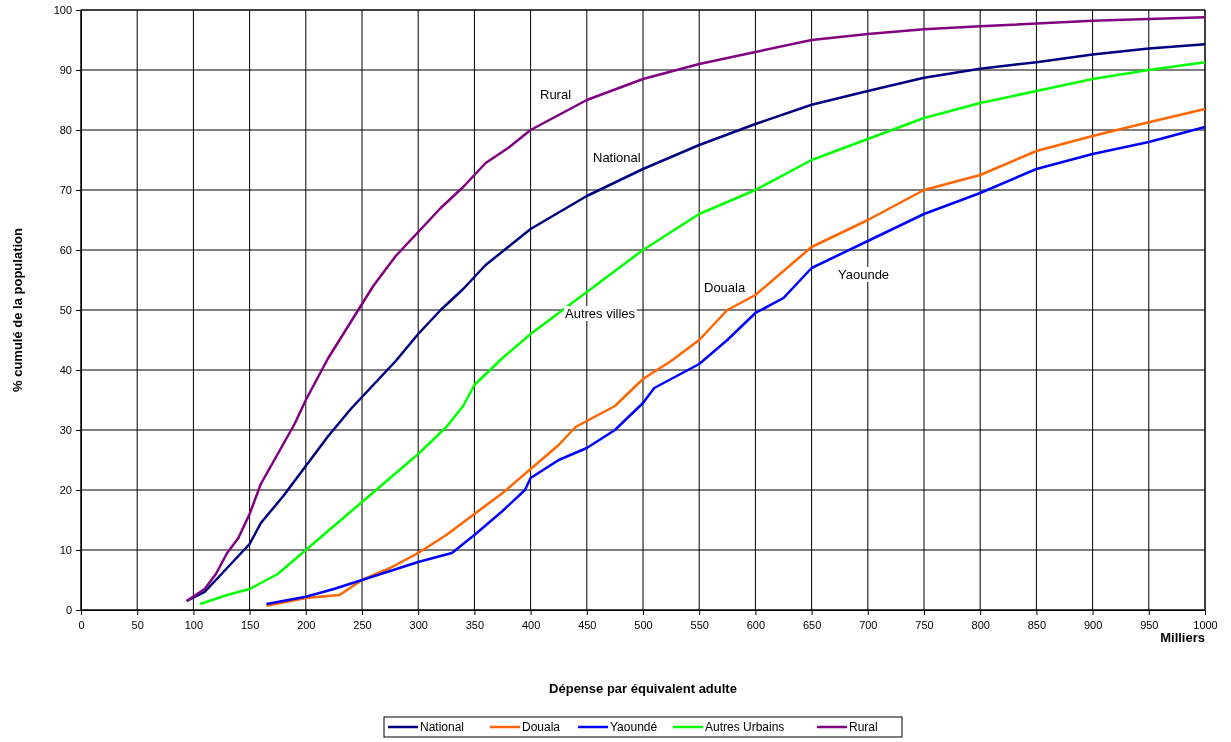  I want to click on x-tick-label: 100, so click(194, 624).